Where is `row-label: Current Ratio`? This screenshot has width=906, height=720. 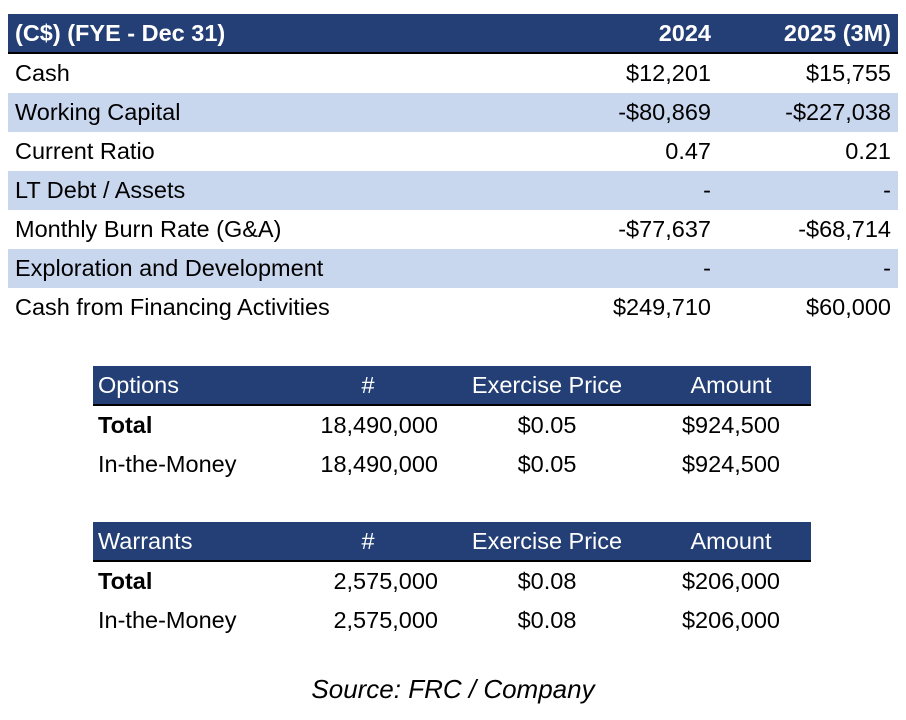 row-label: Current Ratio is located at coordinates (85, 151).